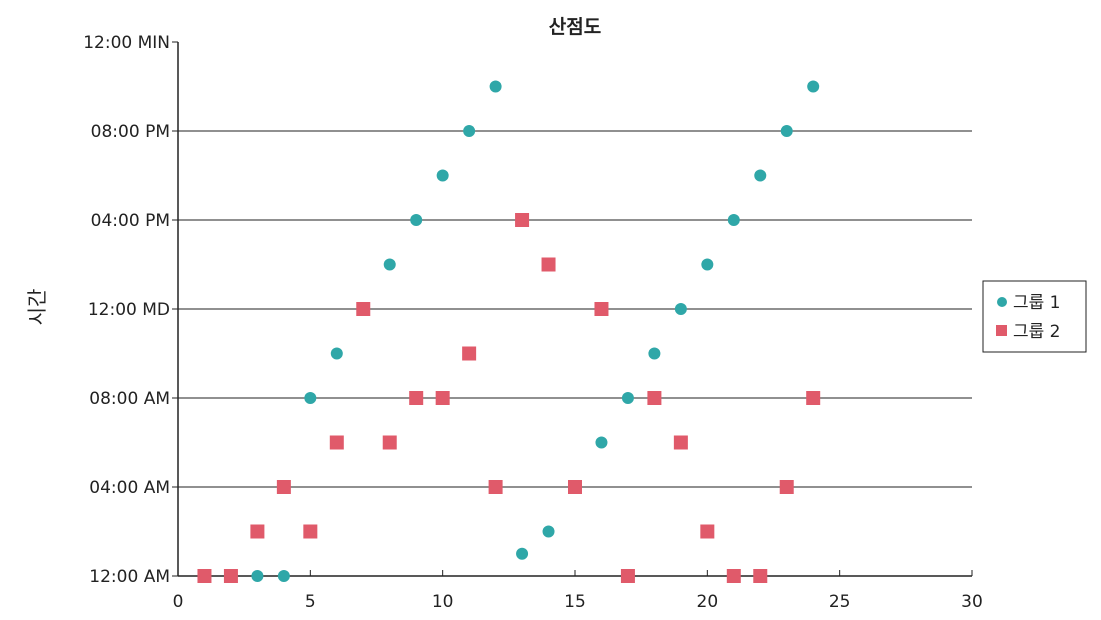  What do you see at coordinates (575, 27) in the screenshot?
I see `chart-title: 산점도` at bounding box center [575, 27].